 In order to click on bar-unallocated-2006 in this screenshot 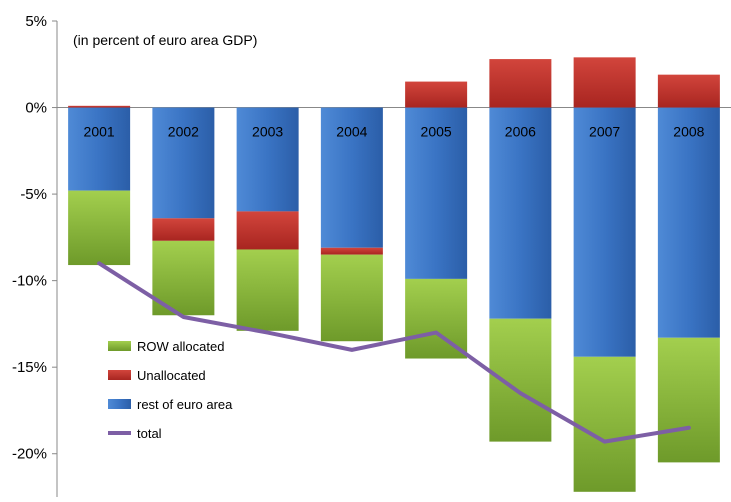, I will do `click(520, 83)`.